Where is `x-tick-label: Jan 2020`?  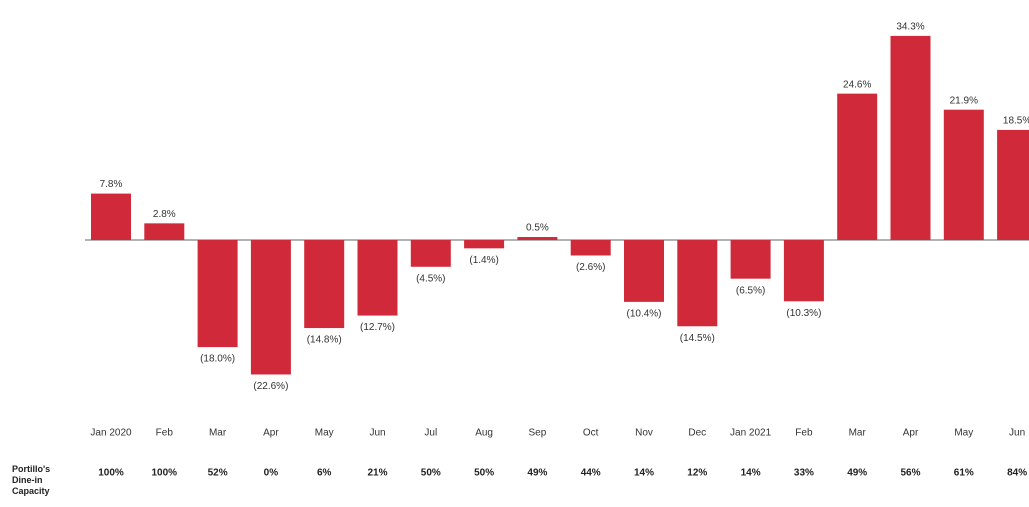
x-tick-label: Jan 2020 is located at coordinates (111, 433).